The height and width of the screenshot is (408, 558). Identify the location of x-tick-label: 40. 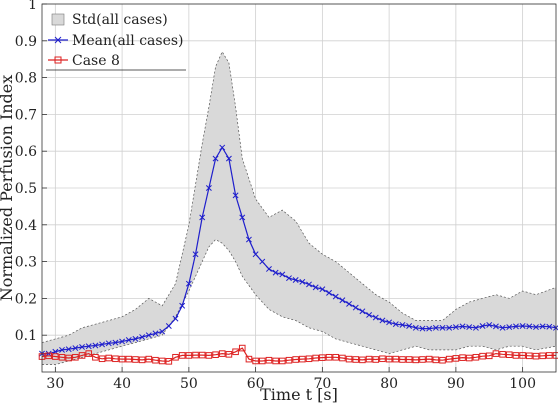
(122, 384).